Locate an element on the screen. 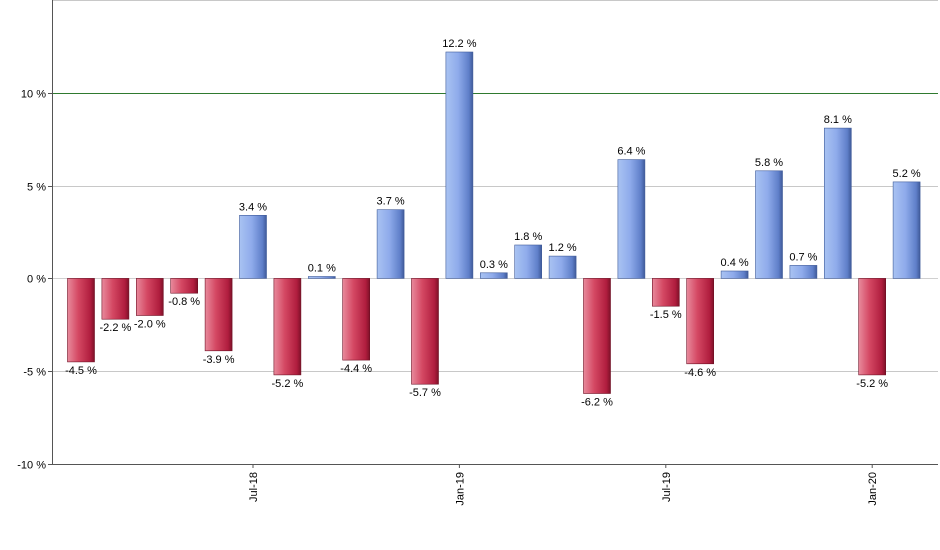 This screenshot has height=550, width=940. data-label: 0.1 % is located at coordinates (322, 269).